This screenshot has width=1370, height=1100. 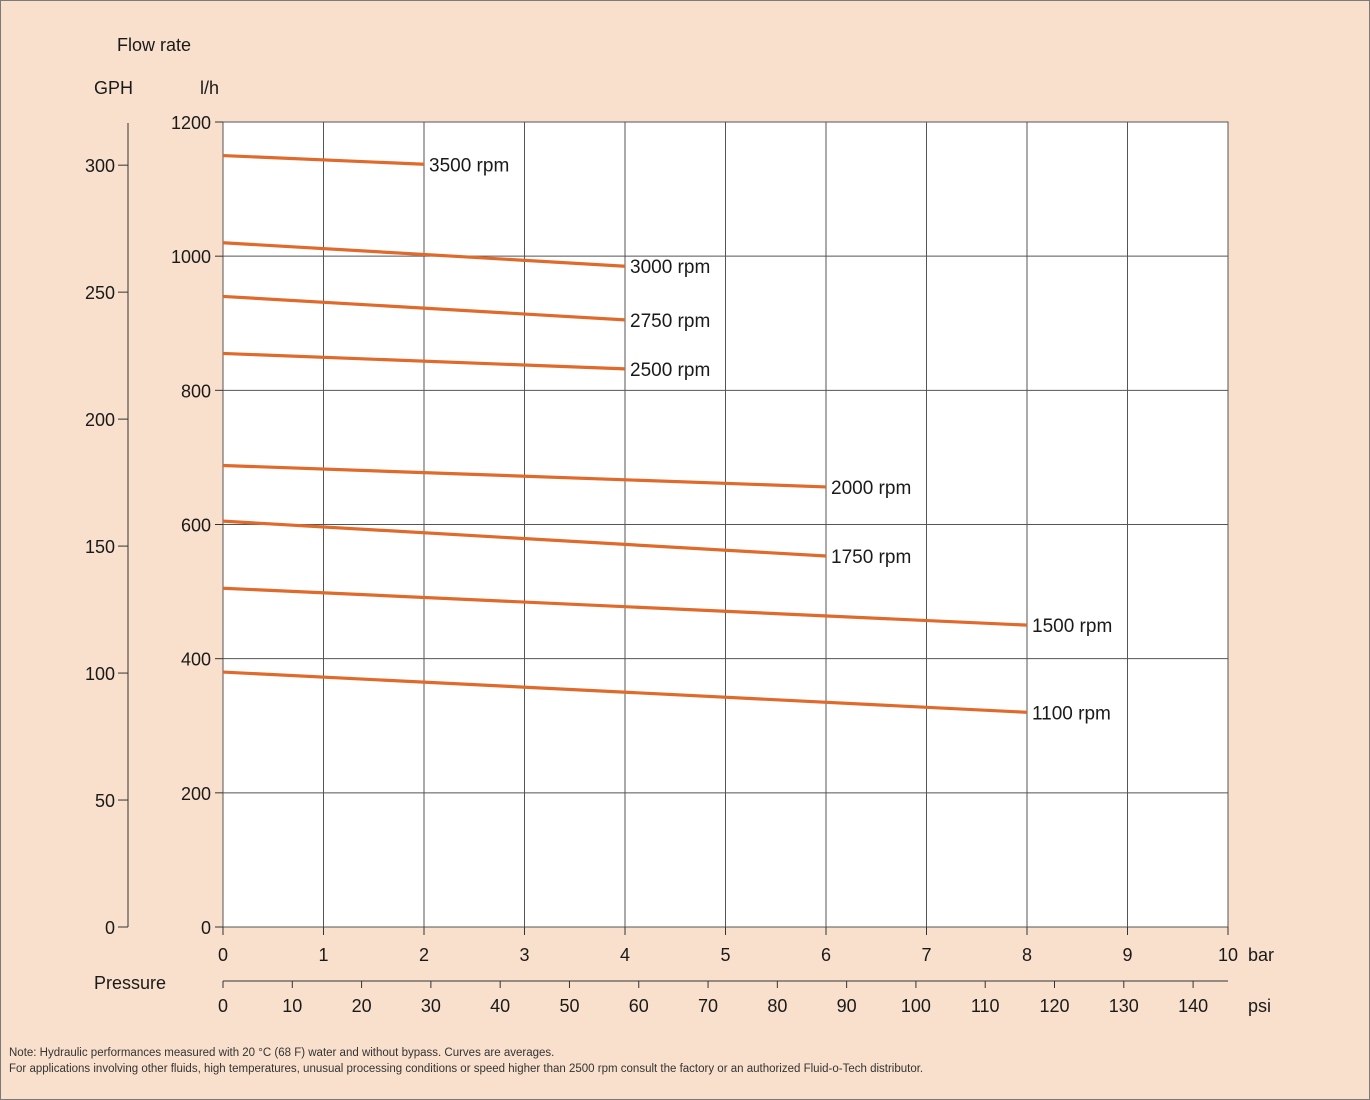 What do you see at coordinates (871, 557) in the screenshot?
I see `series-label: 1750 rpm` at bounding box center [871, 557].